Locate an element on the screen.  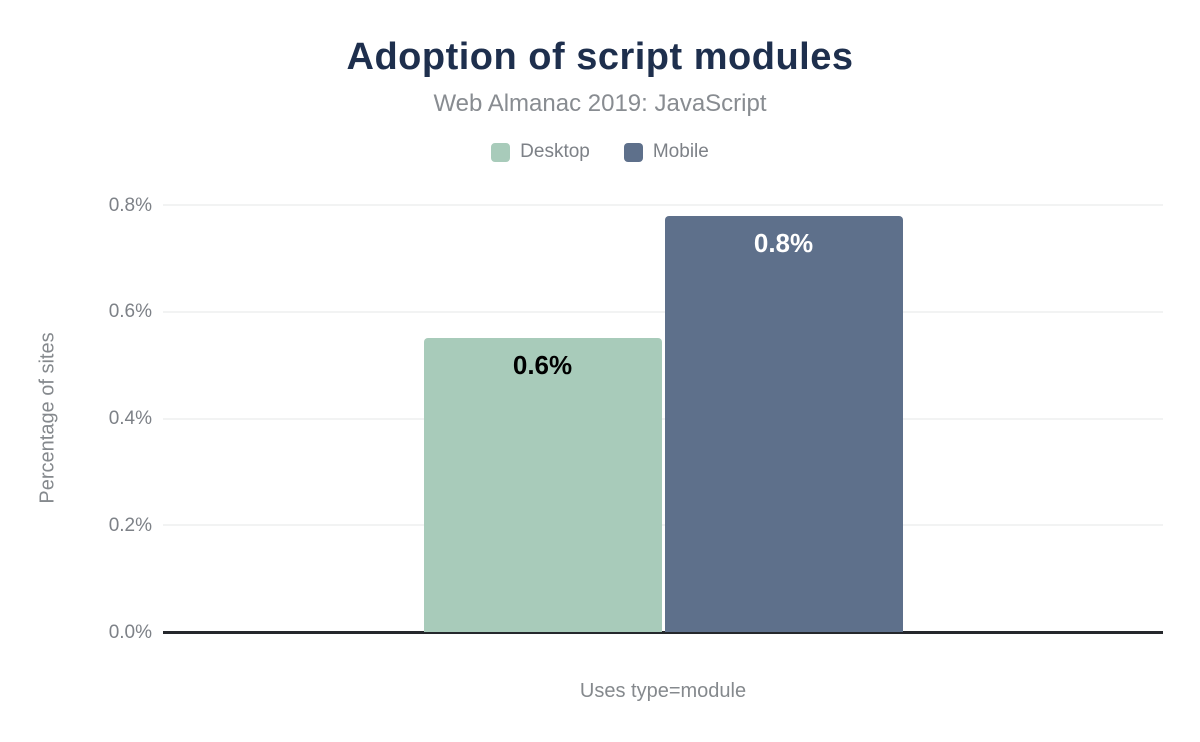
x-axis-line is located at coordinates (663, 632).